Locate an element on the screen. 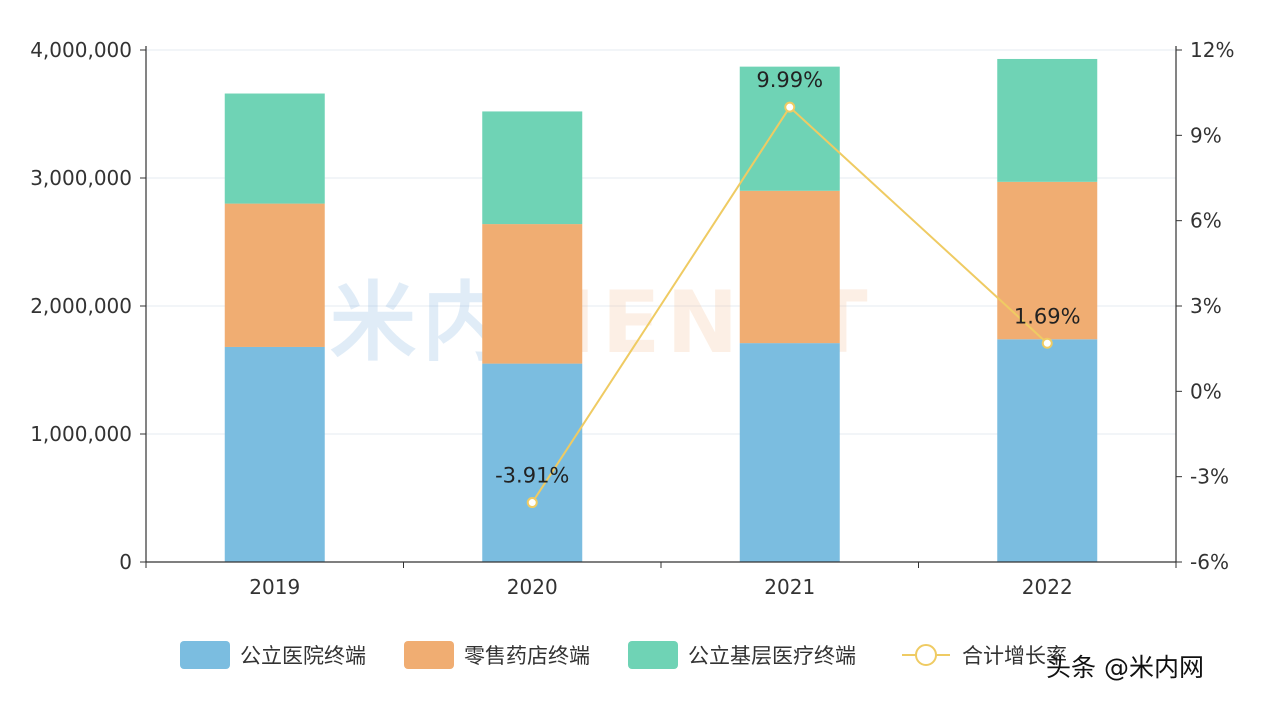  watermark-text-cn: 米内 is located at coordinates (422, 323).